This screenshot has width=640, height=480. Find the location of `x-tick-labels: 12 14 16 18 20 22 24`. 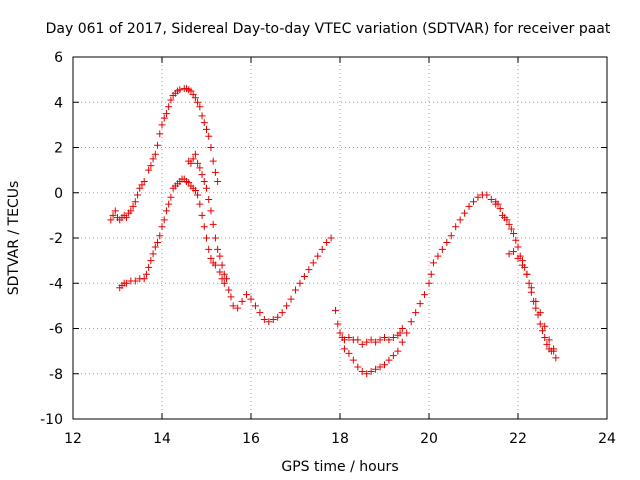

x-tick-labels: 12 14 16 18 20 22 24 is located at coordinates (340, 439).